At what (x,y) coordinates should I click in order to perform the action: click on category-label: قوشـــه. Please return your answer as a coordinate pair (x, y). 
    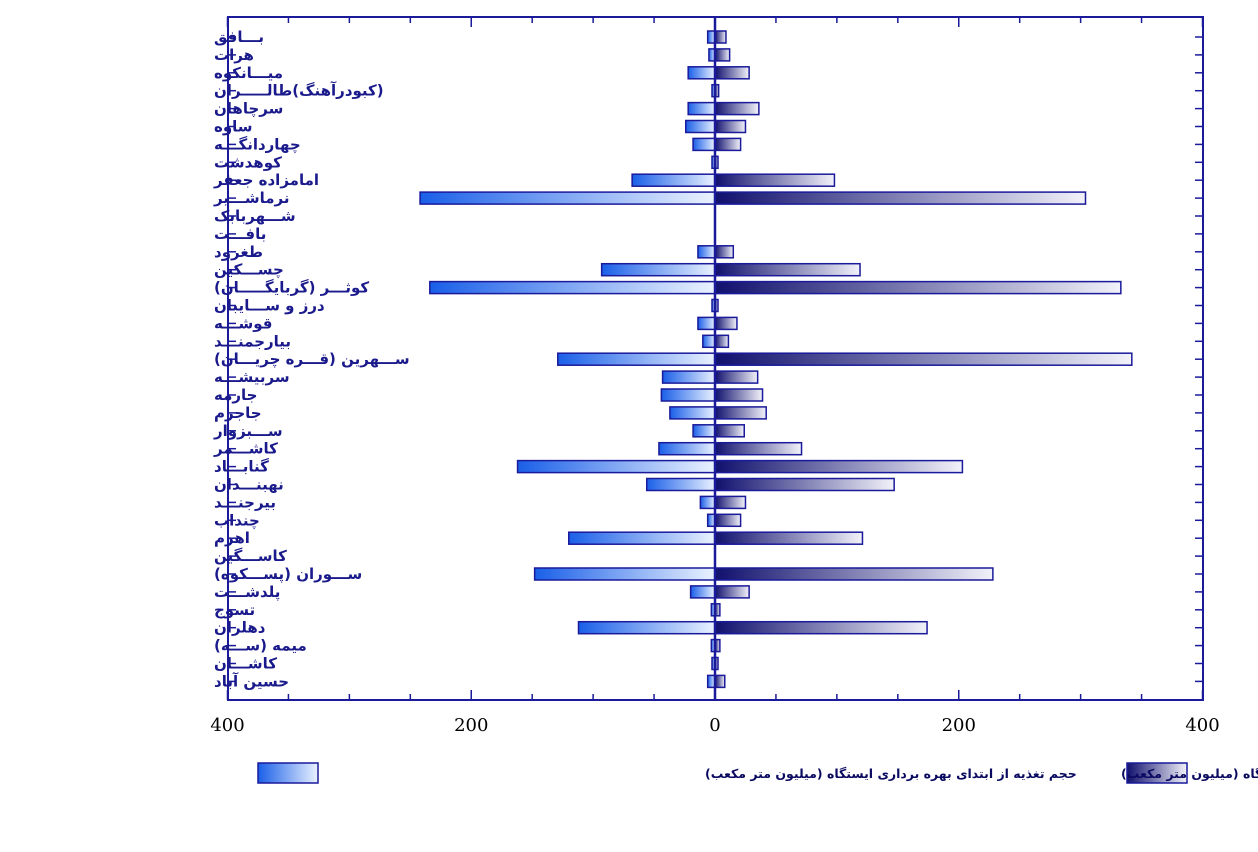
    Looking at the image, I should click on (243, 323).